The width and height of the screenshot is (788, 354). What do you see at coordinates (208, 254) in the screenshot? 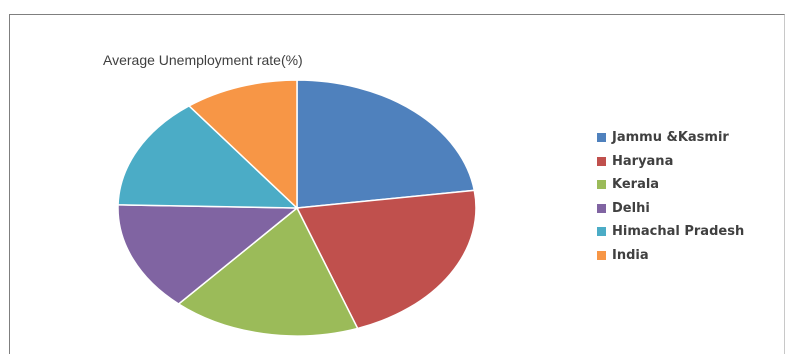
I see `pie-slice-delhi` at bounding box center [208, 254].